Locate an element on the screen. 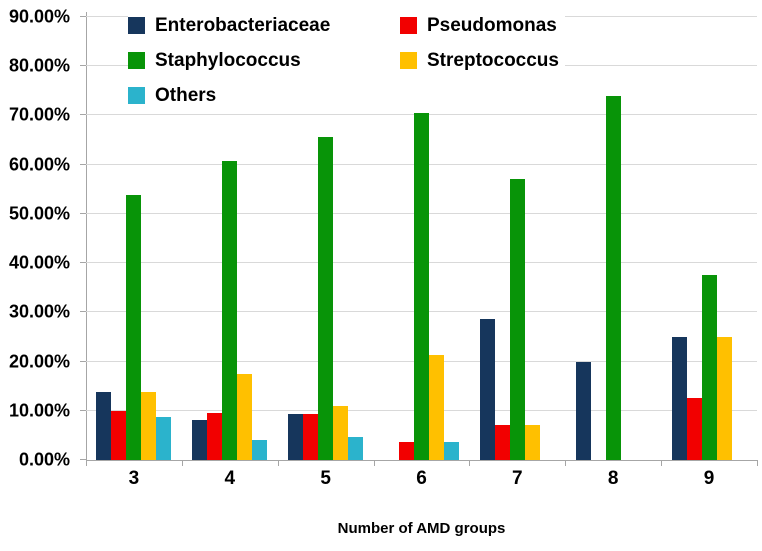 The image size is (762, 551). x-tick-label-3: 3 is located at coordinates (134, 478).